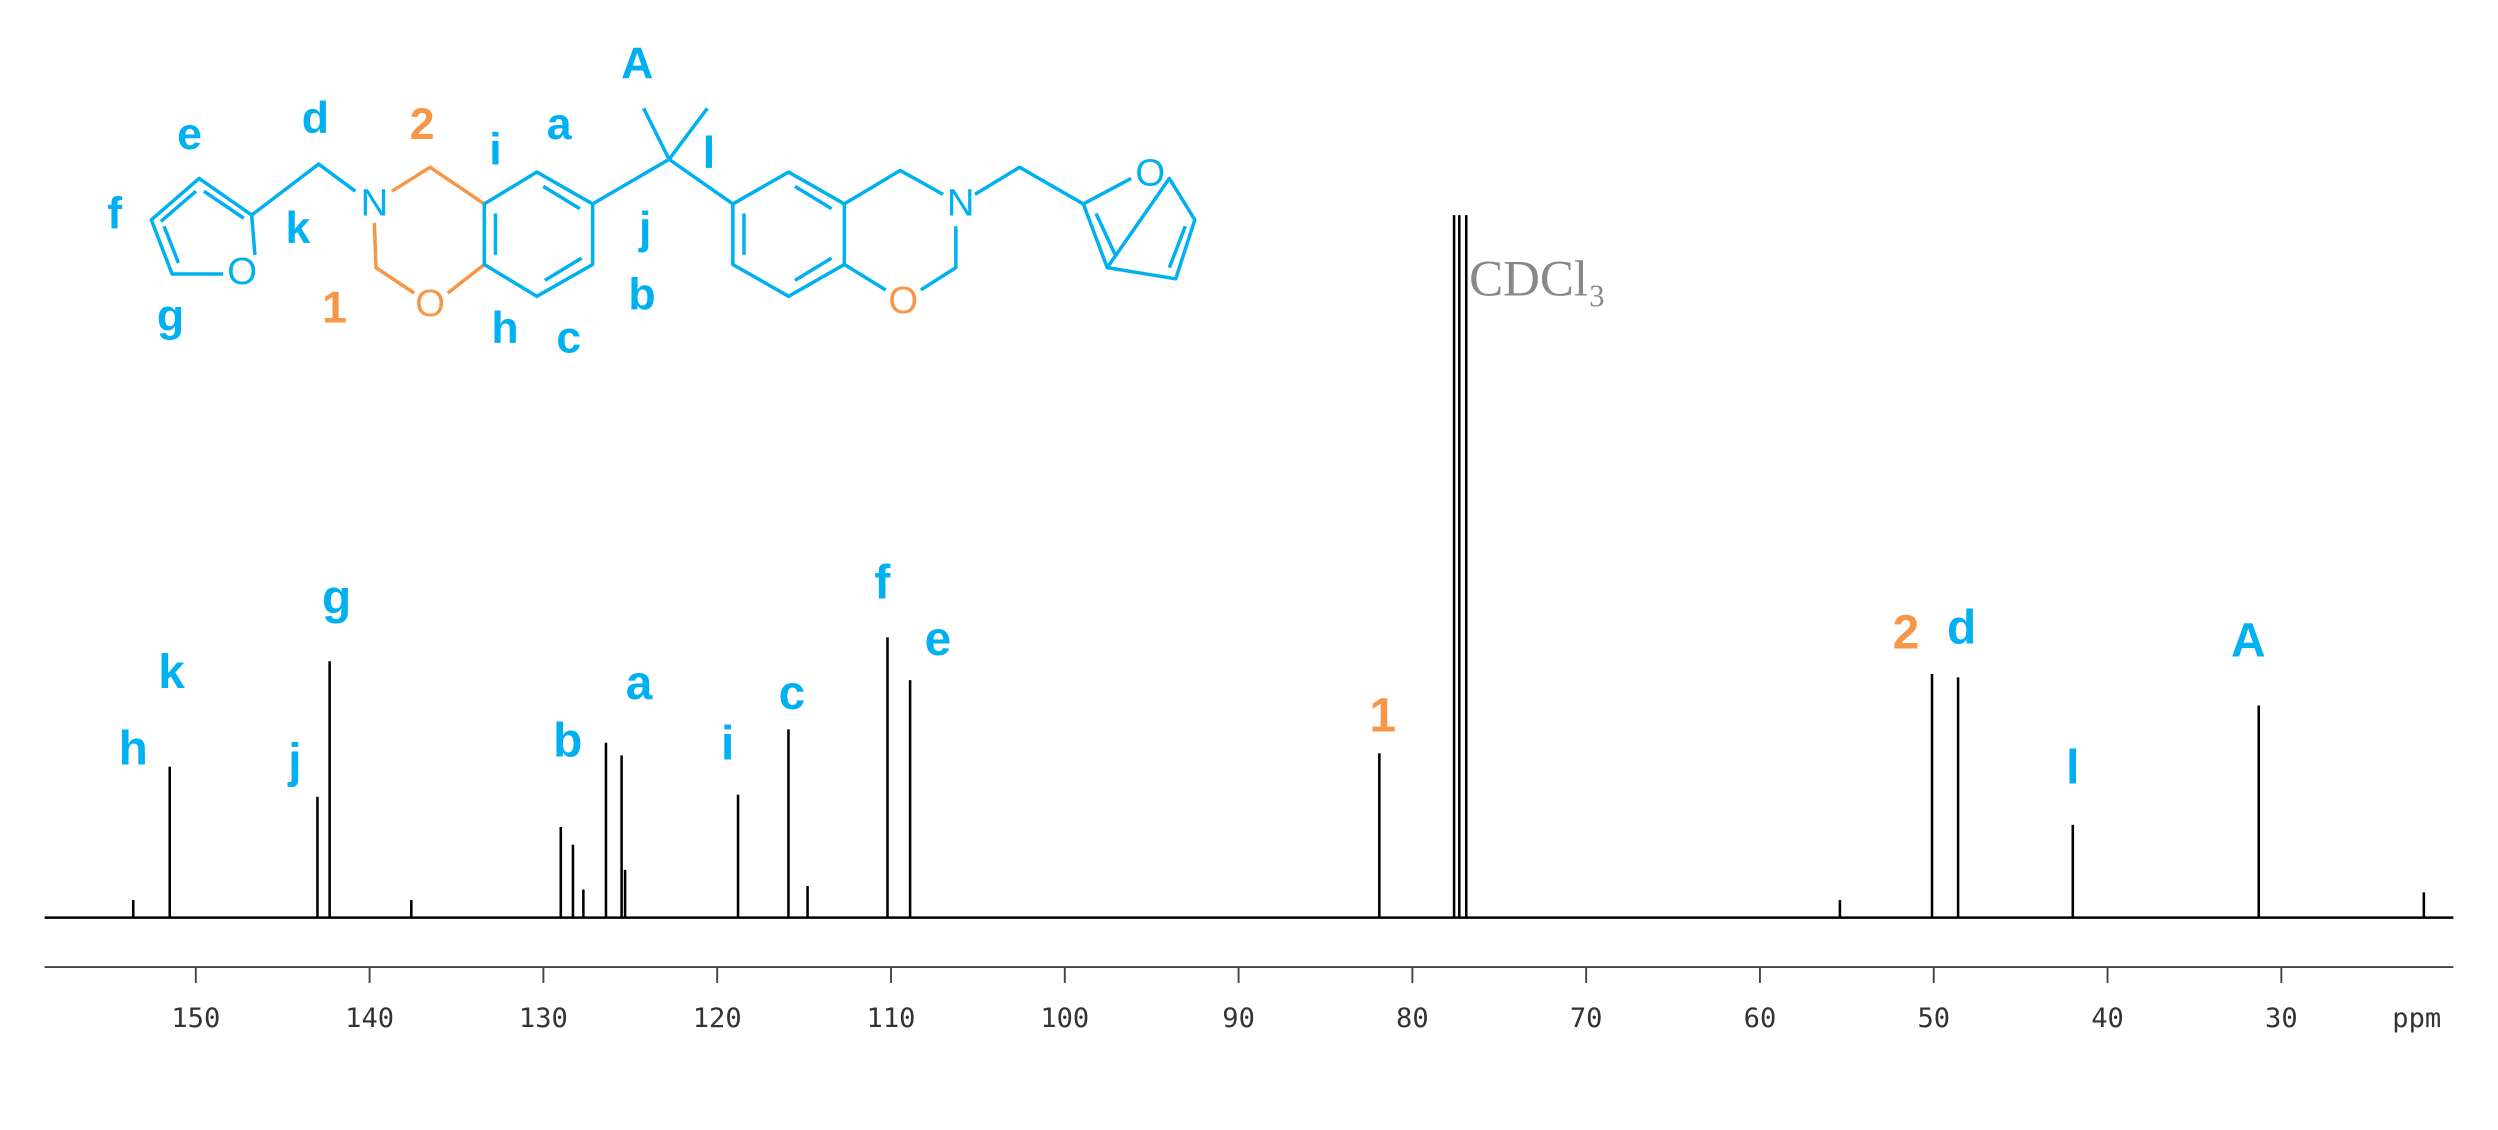  I want to click on peak-label: 2, so click(1906, 633).